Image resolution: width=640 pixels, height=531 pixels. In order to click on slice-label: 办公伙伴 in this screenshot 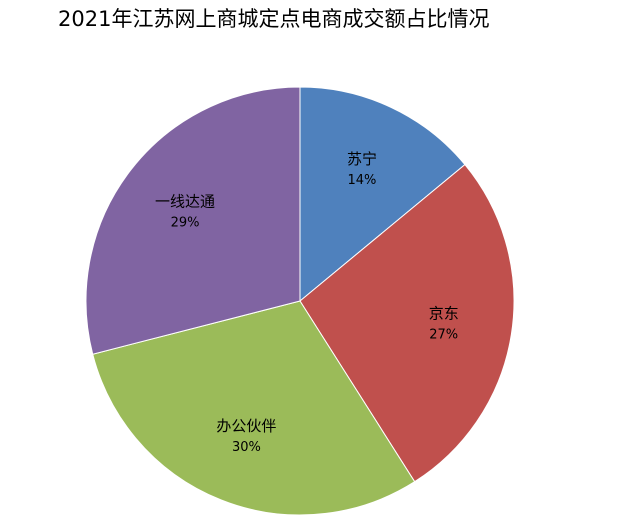, I will do `click(246, 426)`.